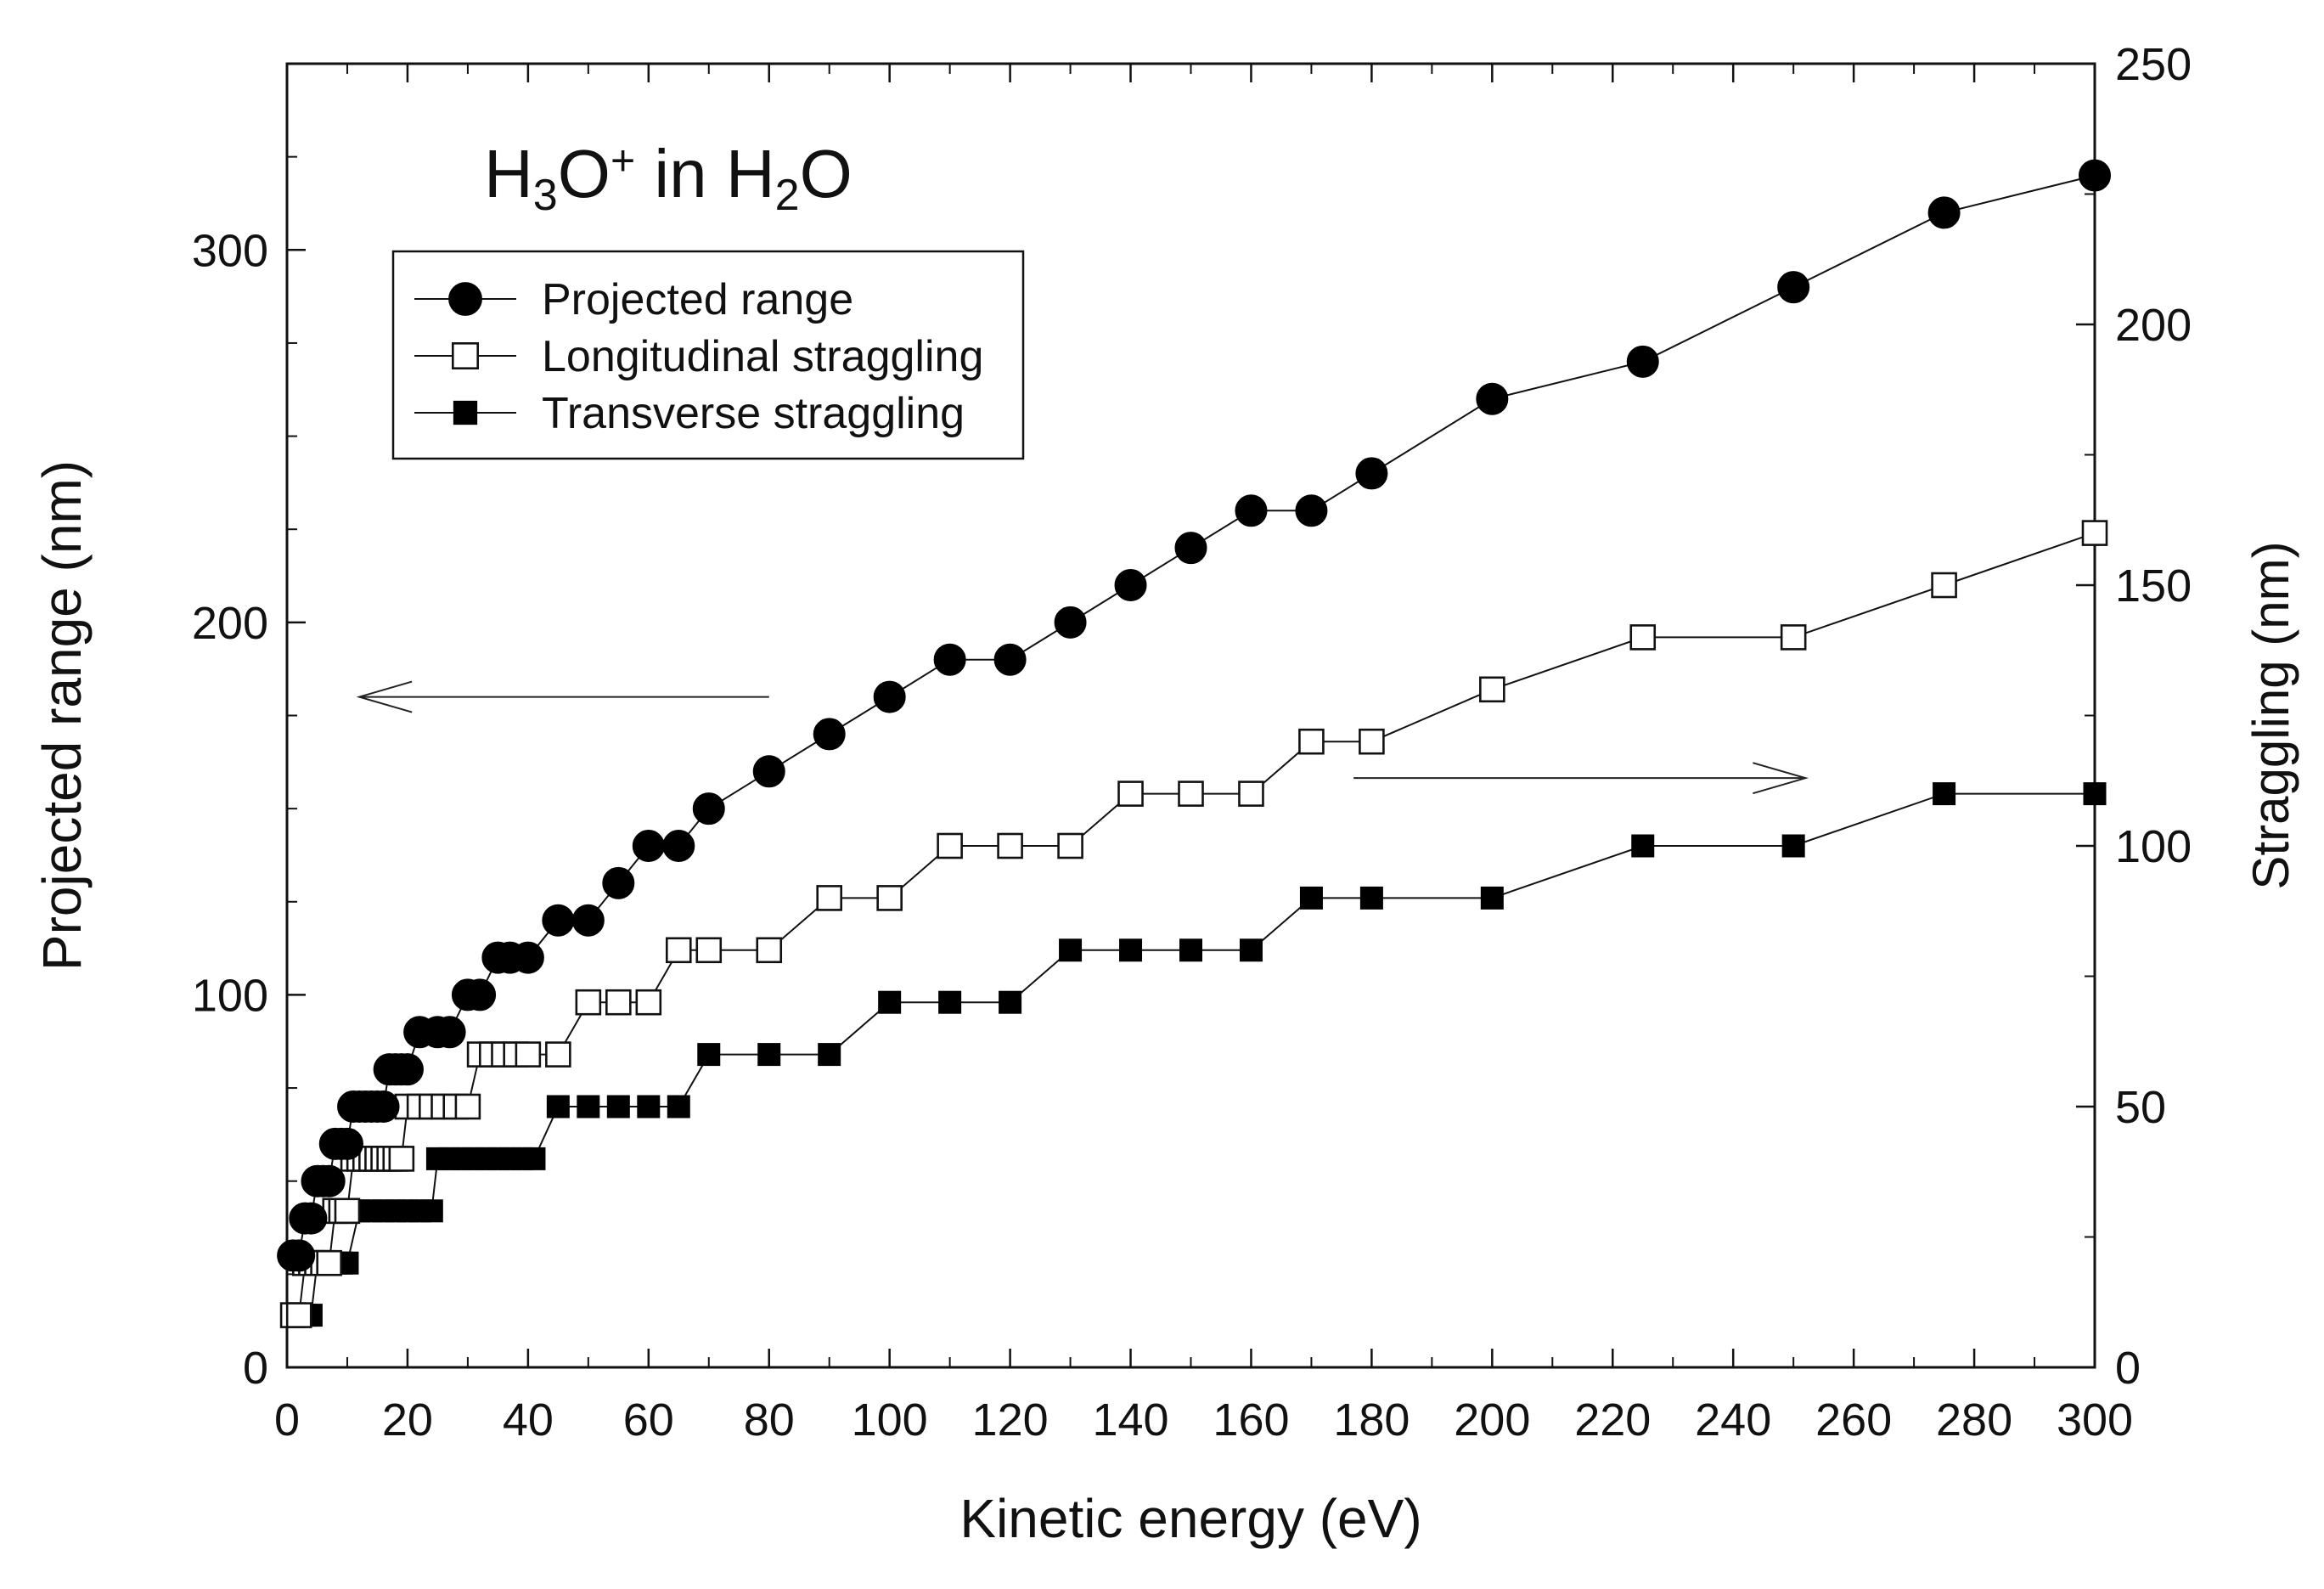  What do you see at coordinates (1581, 778) in the screenshot?
I see `right-axis-arrow` at bounding box center [1581, 778].